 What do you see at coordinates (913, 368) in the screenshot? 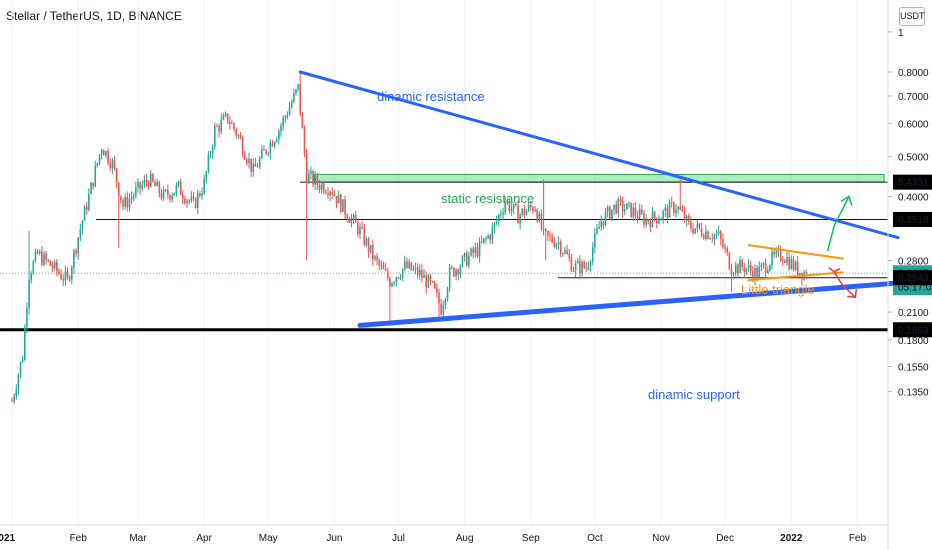
I see `price-tick-label: 0.1550` at bounding box center [913, 368].